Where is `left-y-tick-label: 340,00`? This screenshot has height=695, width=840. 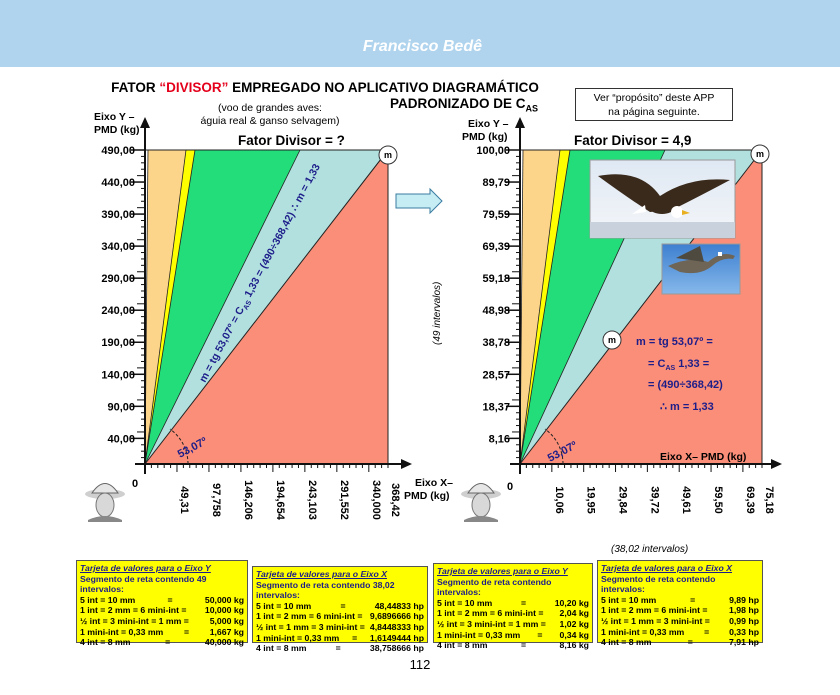 left-y-tick-label: 340,00 is located at coordinates (118, 247).